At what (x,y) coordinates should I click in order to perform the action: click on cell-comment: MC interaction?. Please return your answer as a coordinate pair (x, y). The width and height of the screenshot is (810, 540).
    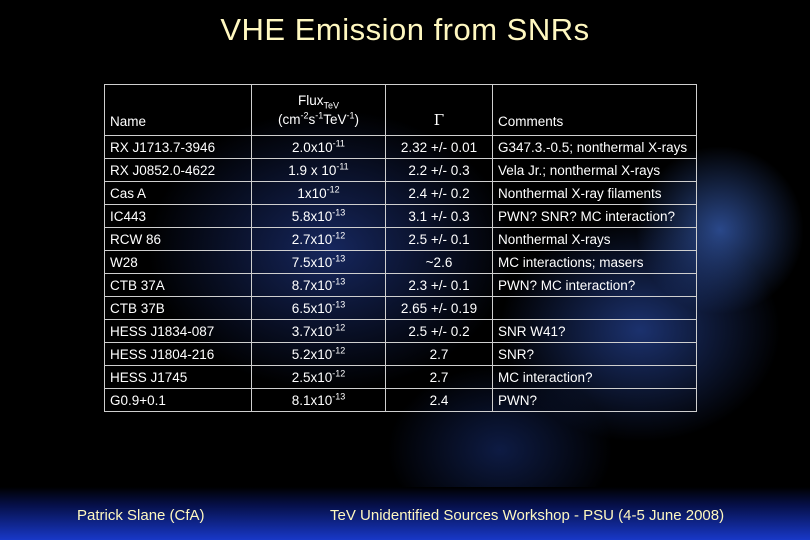
    Looking at the image, I should click on (594, 377).